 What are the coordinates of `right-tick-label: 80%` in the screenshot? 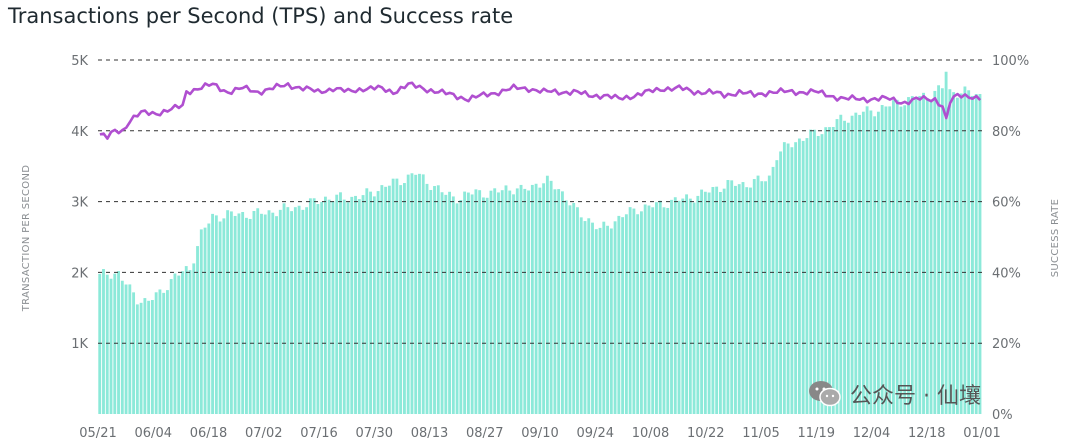 It's located at (1006, 132).